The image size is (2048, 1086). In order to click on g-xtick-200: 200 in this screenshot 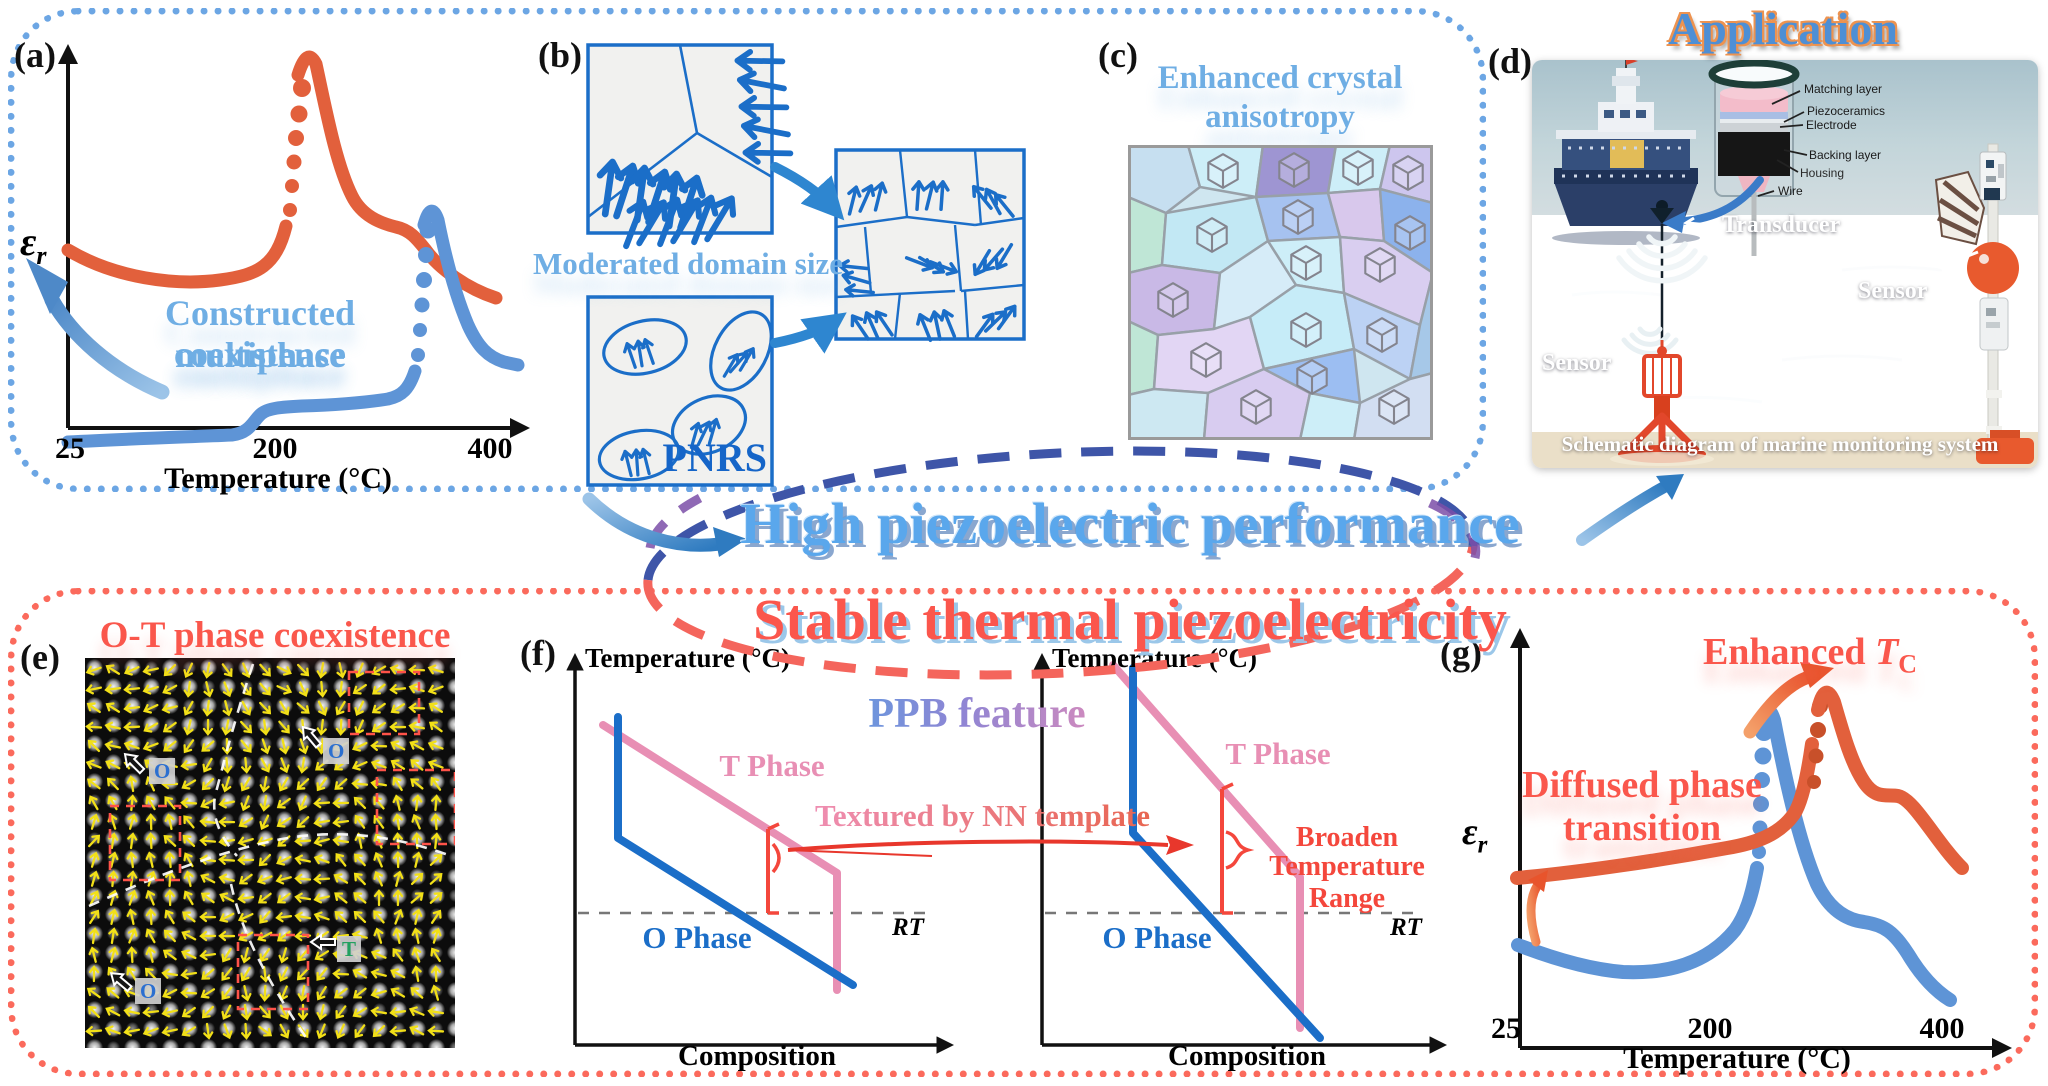, I will do `click(1710, 1028)`.